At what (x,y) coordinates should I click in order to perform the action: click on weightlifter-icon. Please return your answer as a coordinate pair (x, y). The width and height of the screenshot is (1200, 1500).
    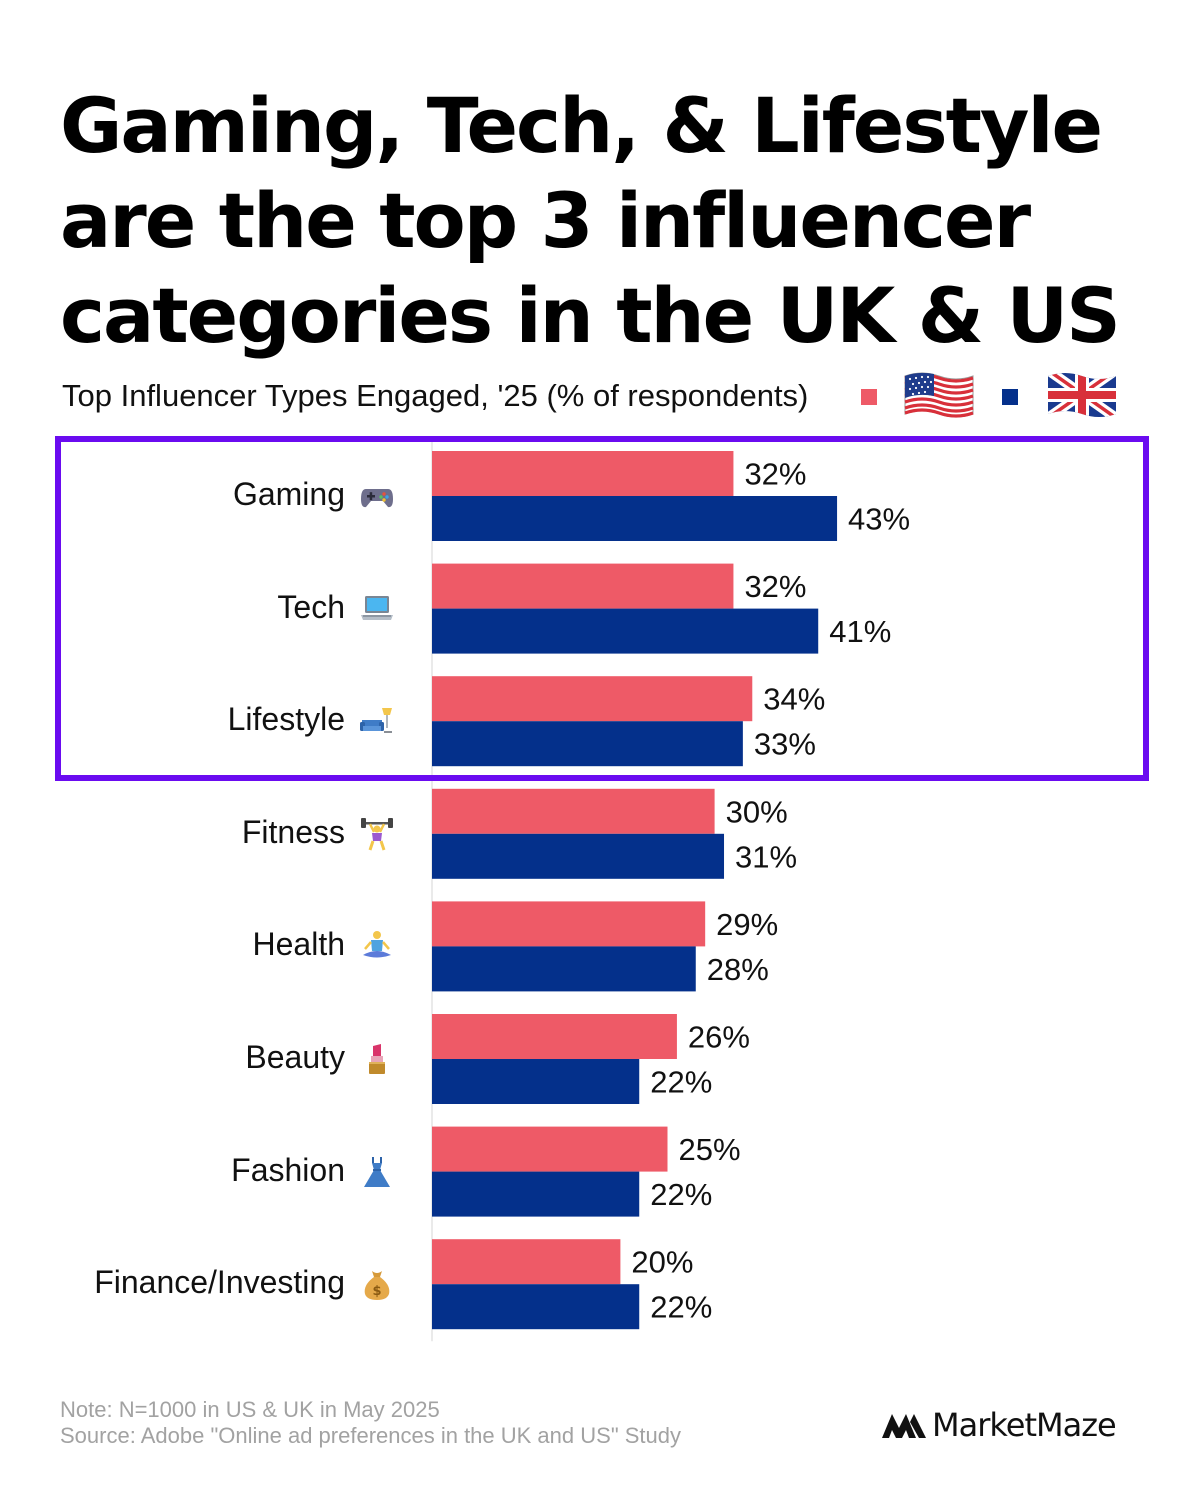
    Looking at the image, I should click on (377, 834).